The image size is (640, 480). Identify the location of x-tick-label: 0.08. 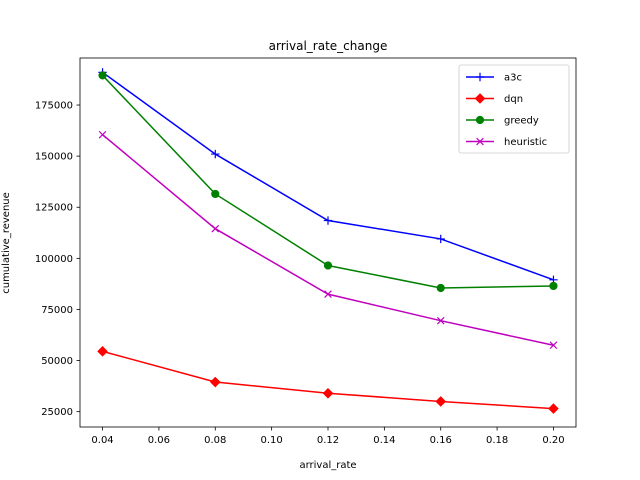
(215, 440).